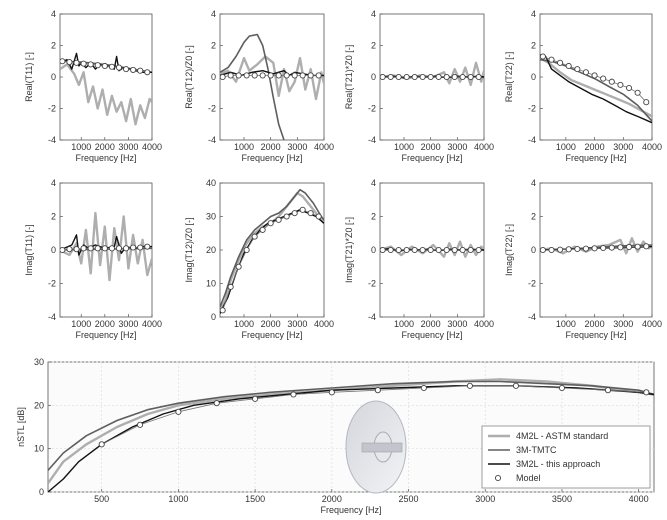 This screenshot has width=667, height=520. I want to click on y-tick-label: 2, so click(53, 46).